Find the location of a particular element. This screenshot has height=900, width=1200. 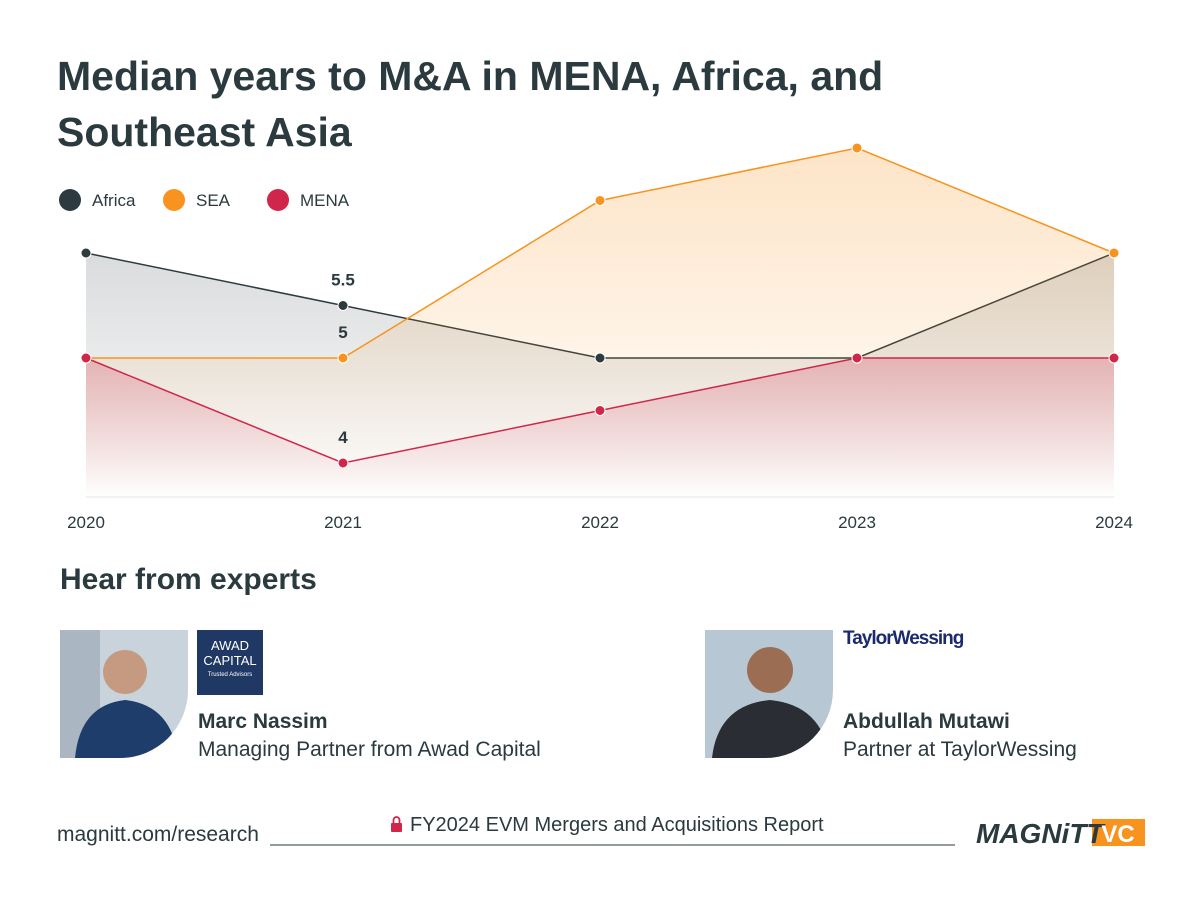

lock-icon is located at coordinates (396, 824).